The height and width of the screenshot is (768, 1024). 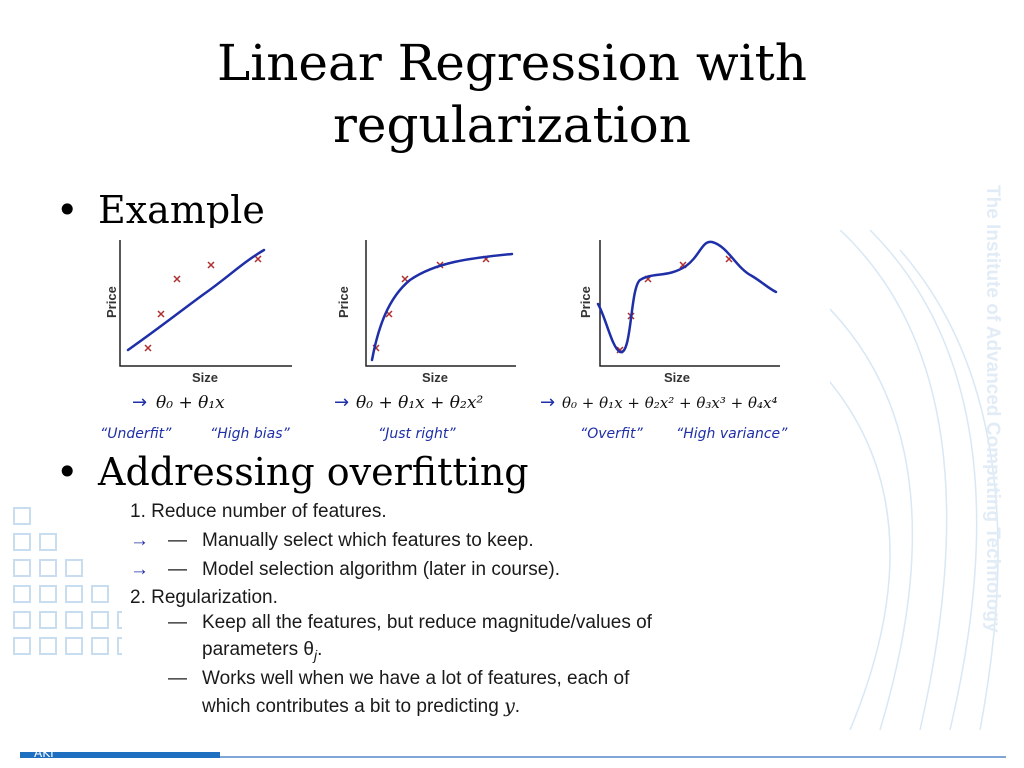 I want to click on plot-overfit-axes, so click(x=689, y=303).